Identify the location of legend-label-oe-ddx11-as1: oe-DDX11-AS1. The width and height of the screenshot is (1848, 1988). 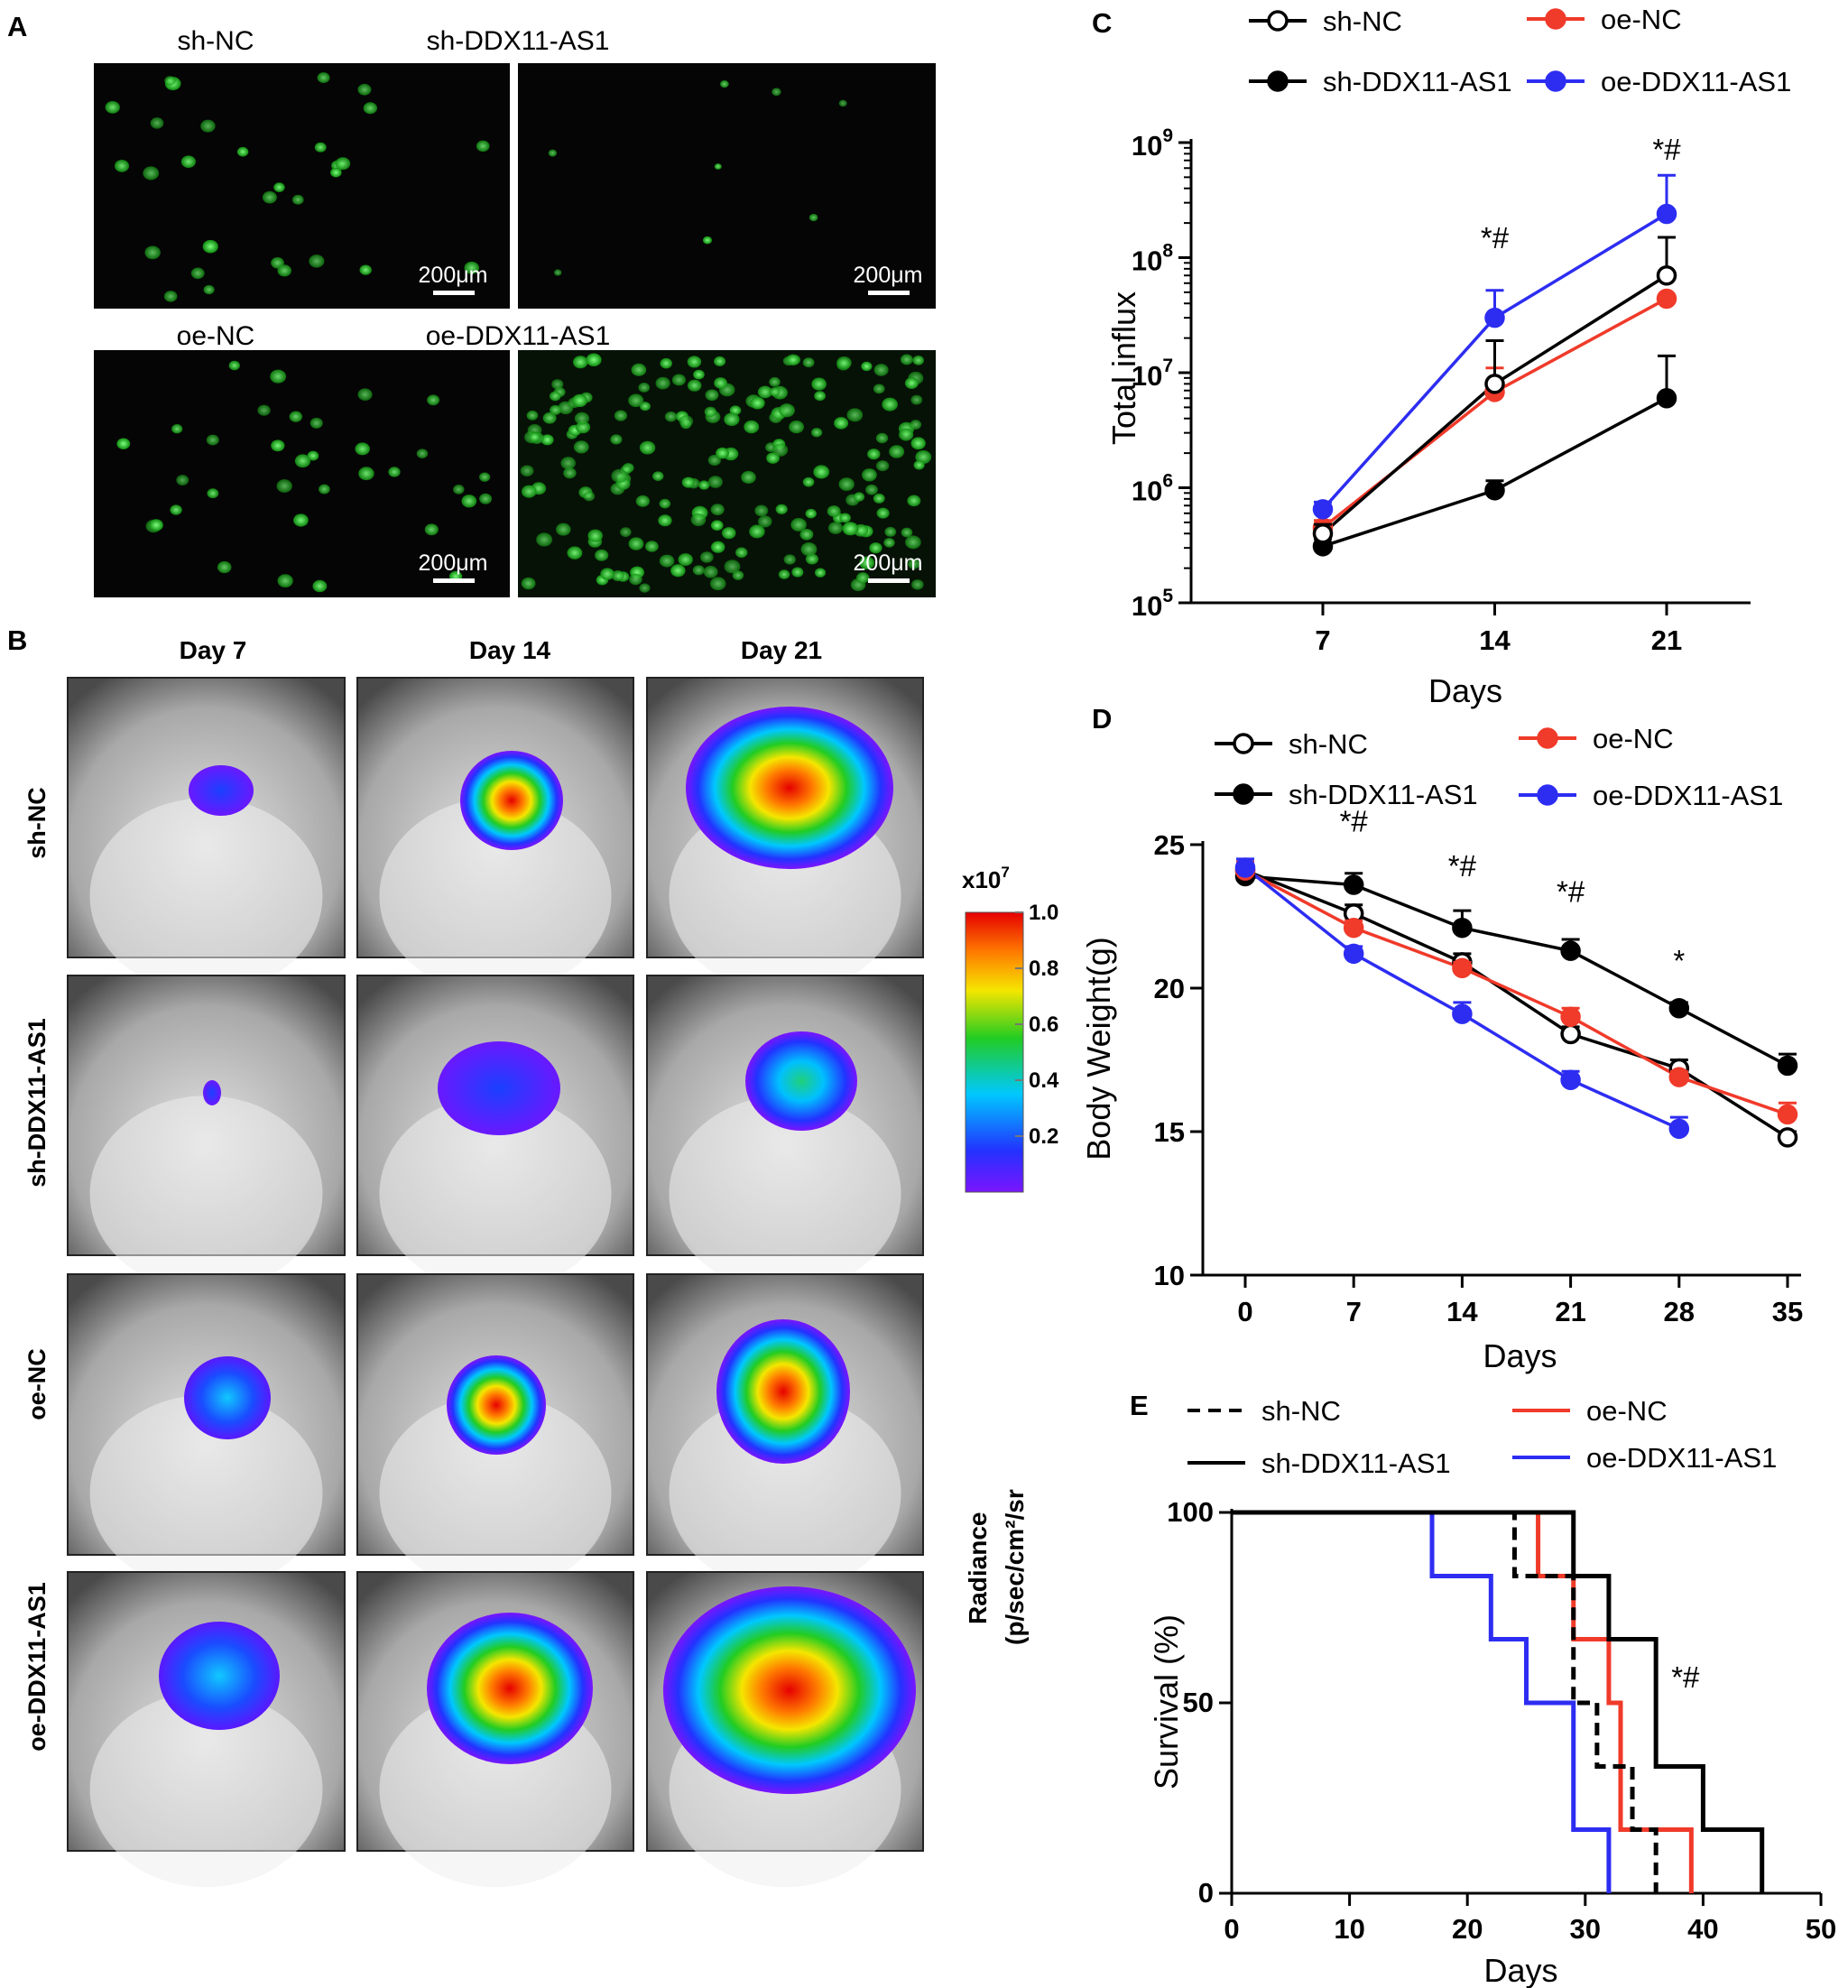
(1696, 81).